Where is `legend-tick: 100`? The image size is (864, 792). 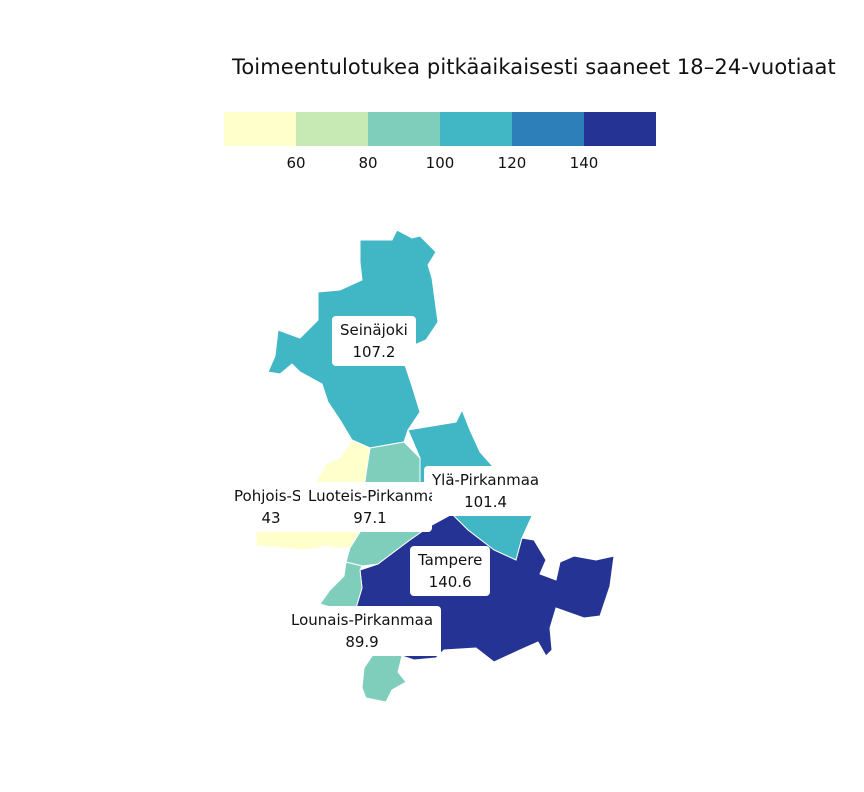
legend-tick: 100 is located at coordinates (440, 163).